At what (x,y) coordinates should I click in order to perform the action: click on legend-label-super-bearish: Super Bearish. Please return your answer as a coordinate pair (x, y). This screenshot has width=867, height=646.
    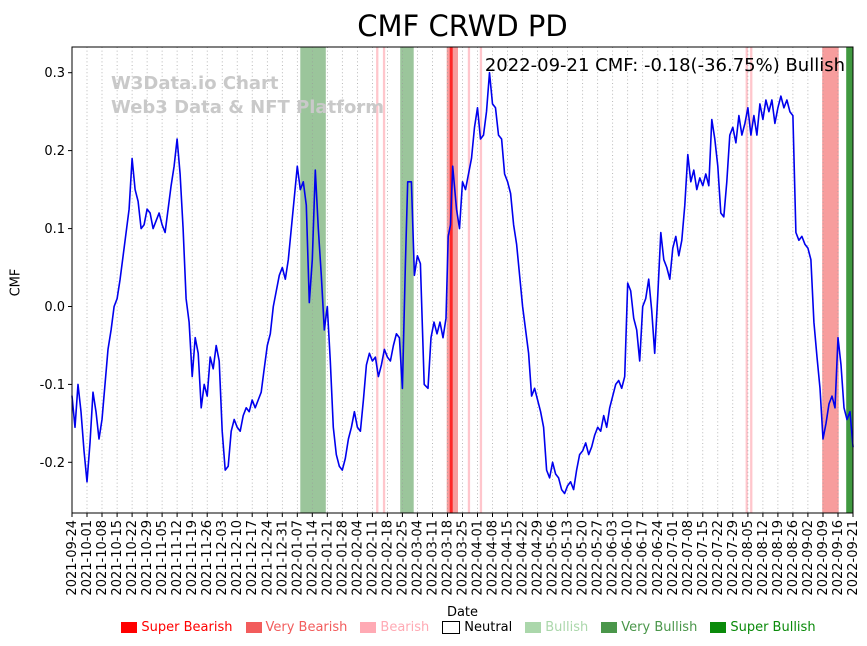
    Looking at the image, I should click on (187, 627).